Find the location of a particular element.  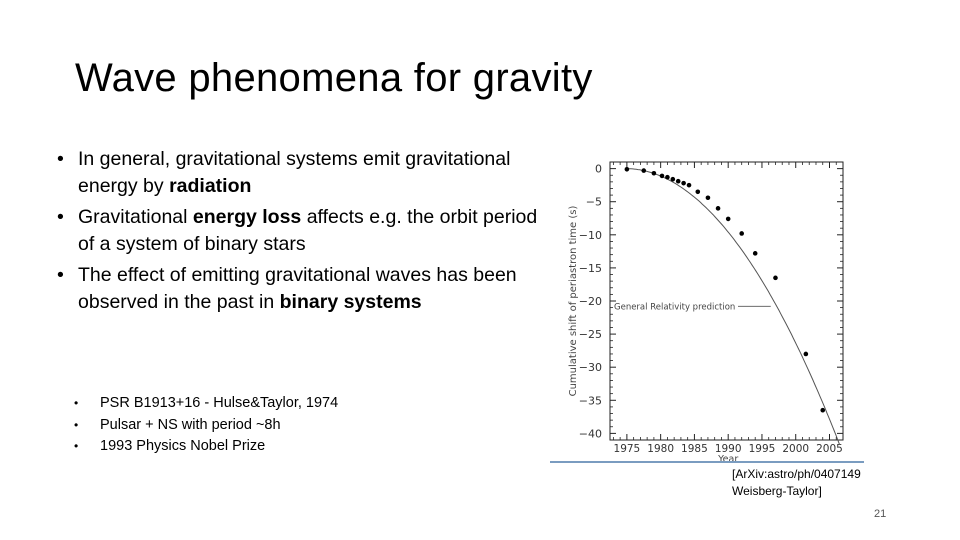

y-tick-label: −25 is located at coordinates (590, 334).